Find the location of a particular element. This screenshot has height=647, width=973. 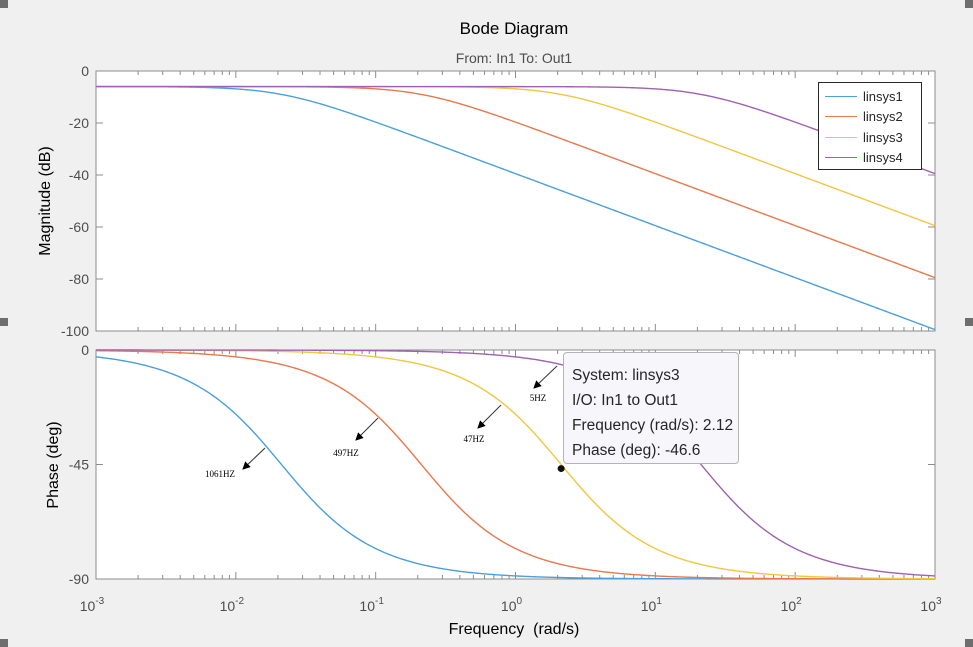

legend-item-linsys4: linsys4 is located at coordinates (873, 158).